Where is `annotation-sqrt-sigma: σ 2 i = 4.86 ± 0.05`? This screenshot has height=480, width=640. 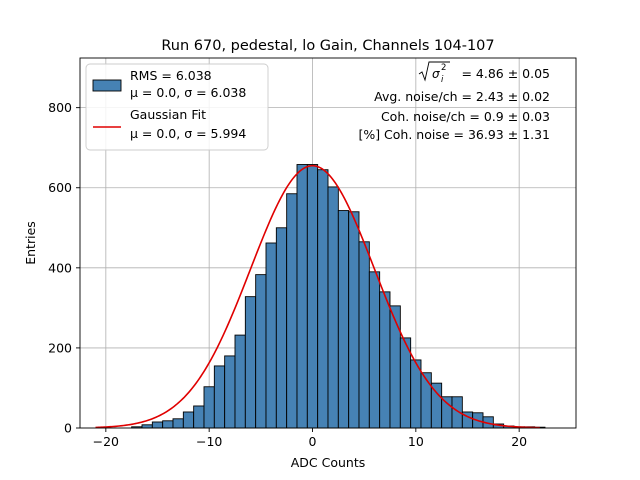
annotation-sqrt-sigma: σ 2 i = 4.86 ± 0.05 is located at coordinates (484, 73).